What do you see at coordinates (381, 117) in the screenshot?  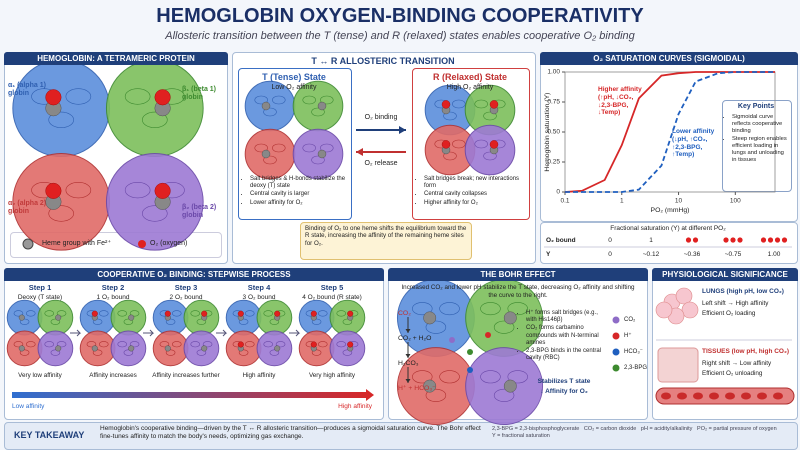 I see `arrow-label: O₂ binding` at bounding box center [381, 117].